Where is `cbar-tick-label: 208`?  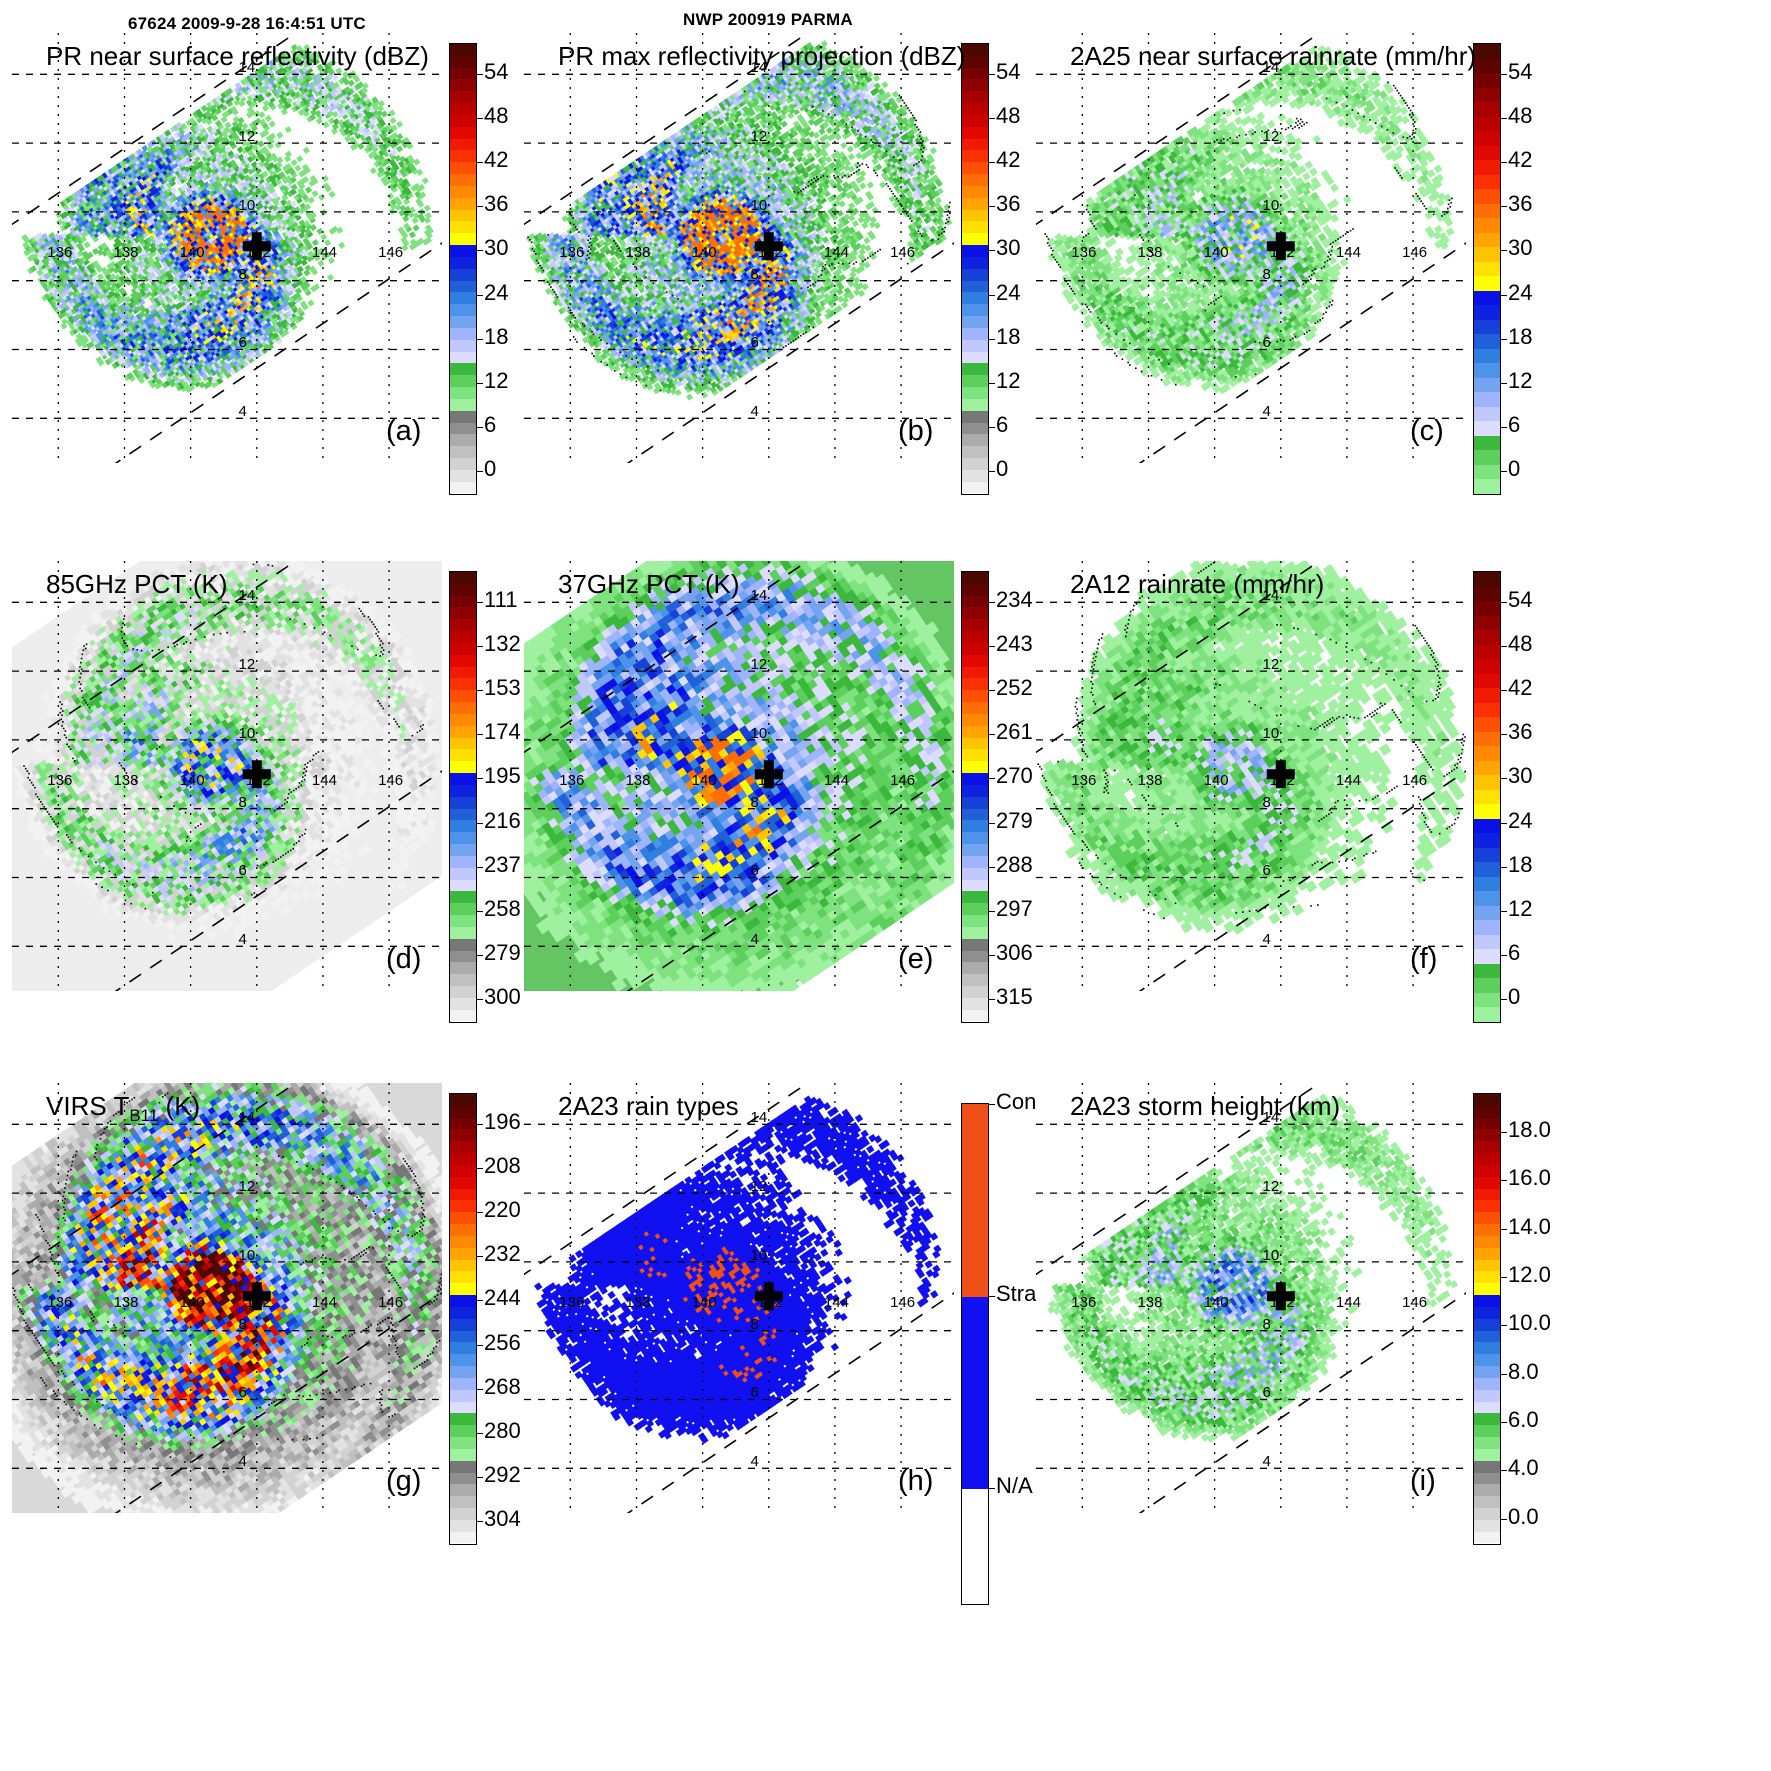
cbar-tick-label: 208 is located at coordinates (502, 1166).